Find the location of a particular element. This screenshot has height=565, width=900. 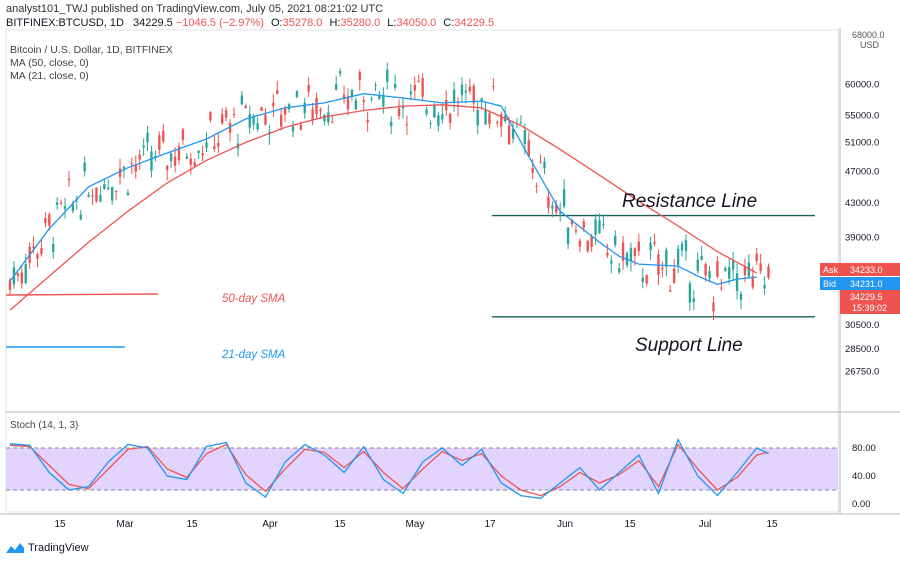

stoch-tick-label: 80.00 is located at coordinates (864, 448).